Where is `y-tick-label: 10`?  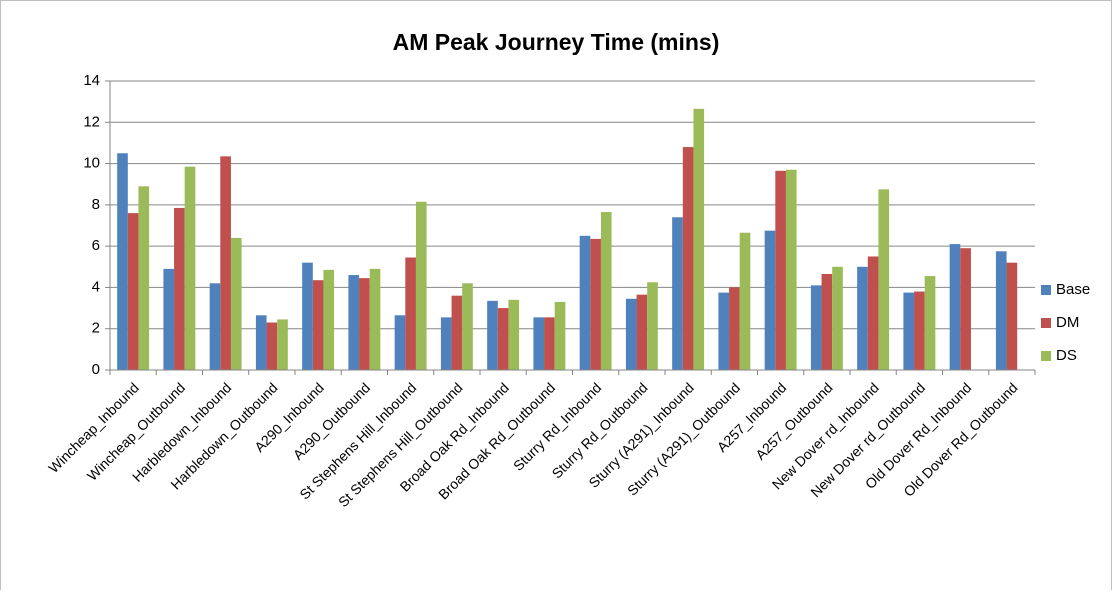 y-tick-label: 10 is located at coordinates (91, 163).